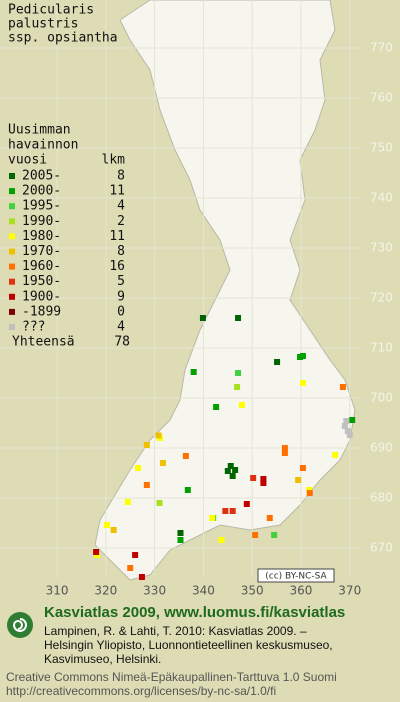 The width and height of the screenshot is (400, 702). I want to click on legend-count: 16, so click(117, 266).